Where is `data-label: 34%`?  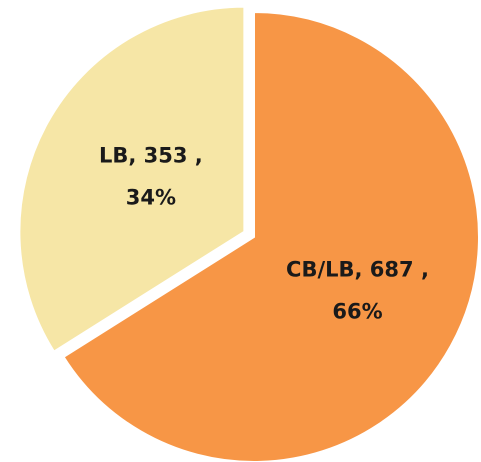
data-label: 34% is located at coordinates (151, 197).